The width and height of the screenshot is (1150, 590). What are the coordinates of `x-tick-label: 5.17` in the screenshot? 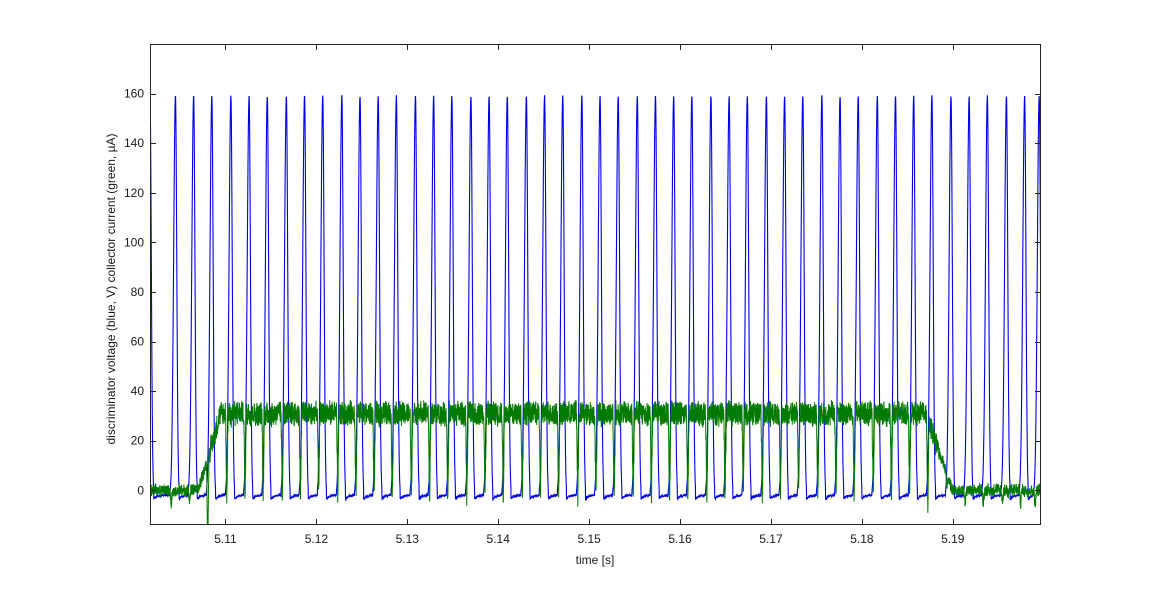 It's located at (771, 539).